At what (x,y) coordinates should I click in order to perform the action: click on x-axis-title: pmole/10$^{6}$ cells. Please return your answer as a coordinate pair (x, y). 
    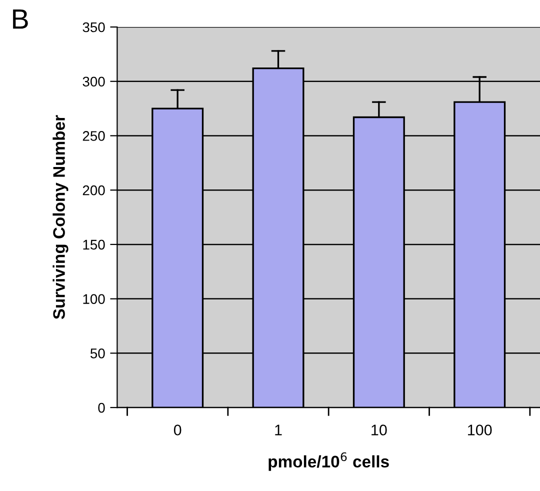
    Looking at the image, I should click on (328, 461).